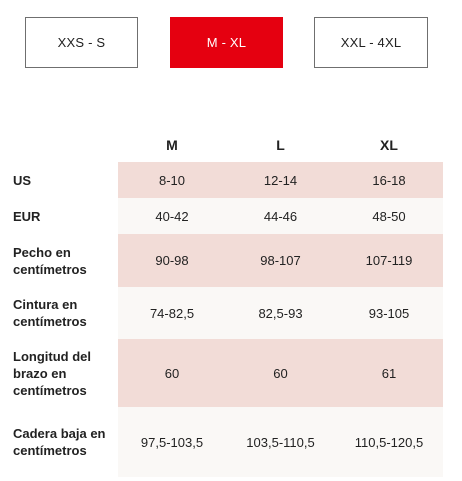  I want to click on table-cell: 40-42, so click(172, 216).